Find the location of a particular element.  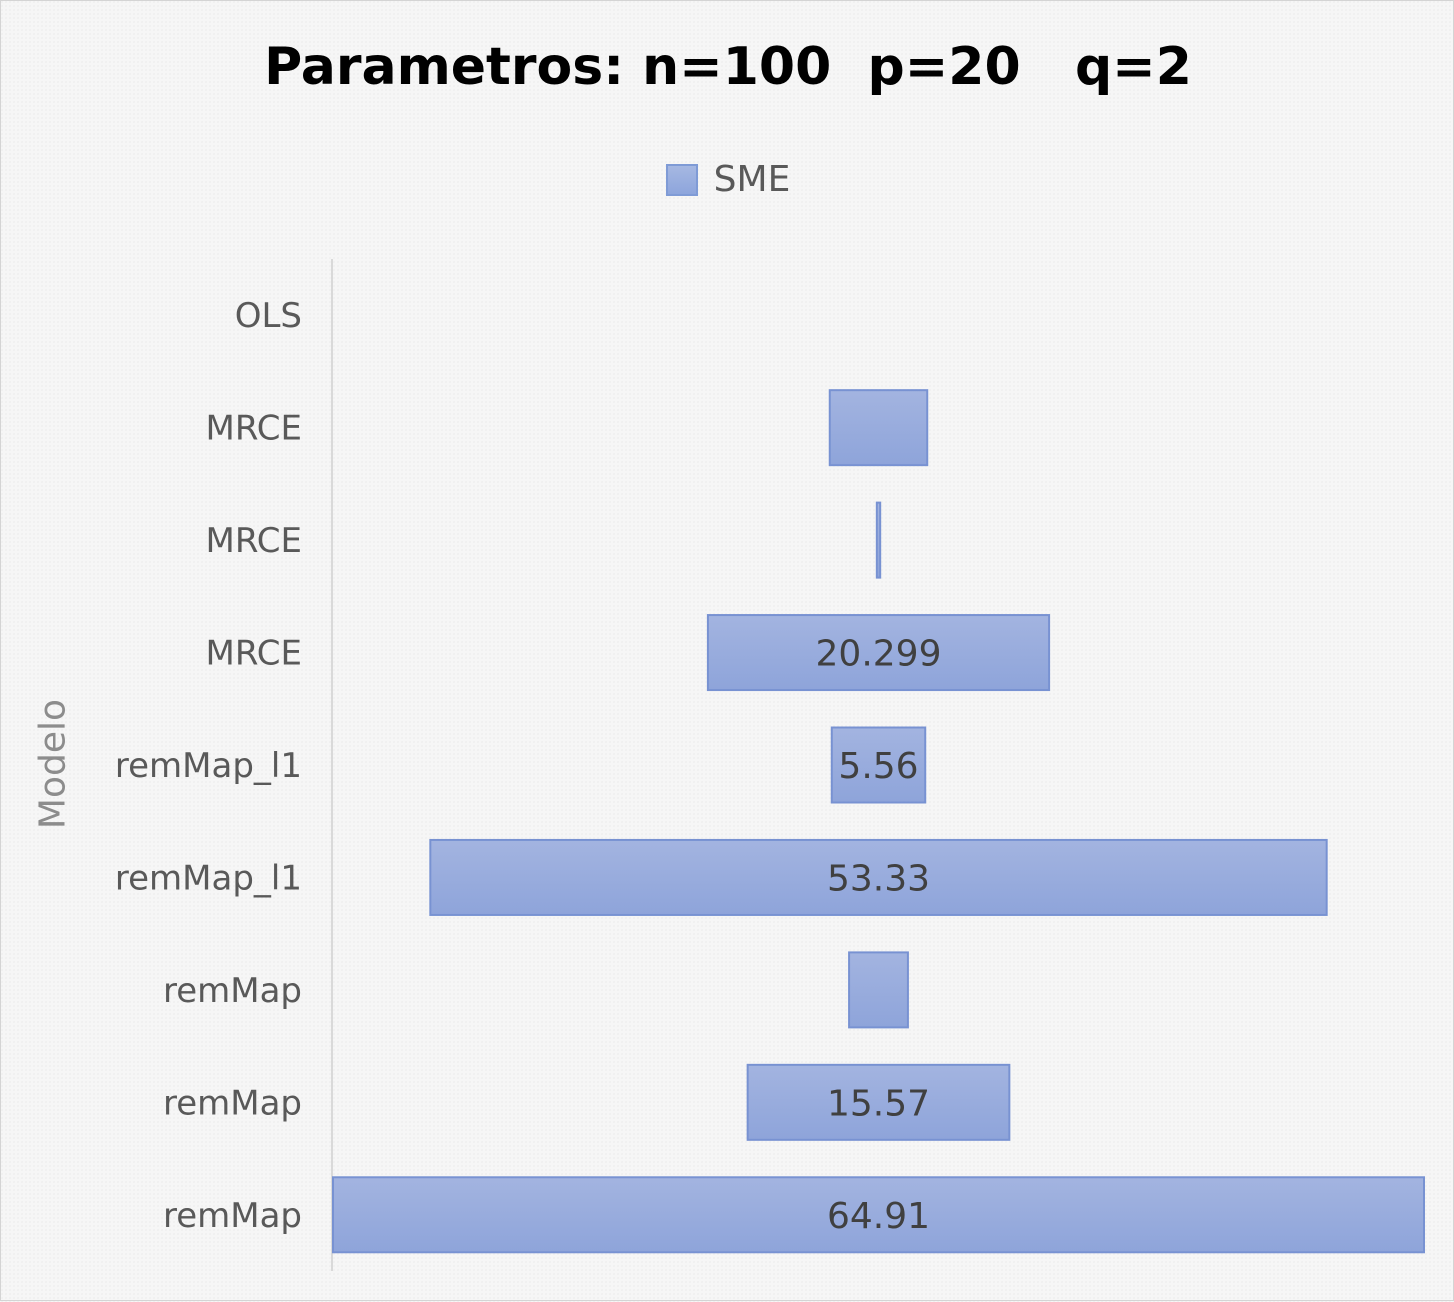

data-label: 15.57 is located at coordinates (878, 1103).